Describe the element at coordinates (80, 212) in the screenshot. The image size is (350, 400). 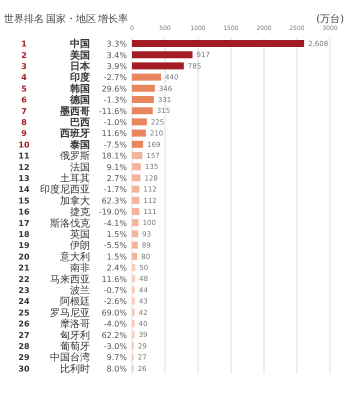
I see `y-tick-label: 捷克` at that location.